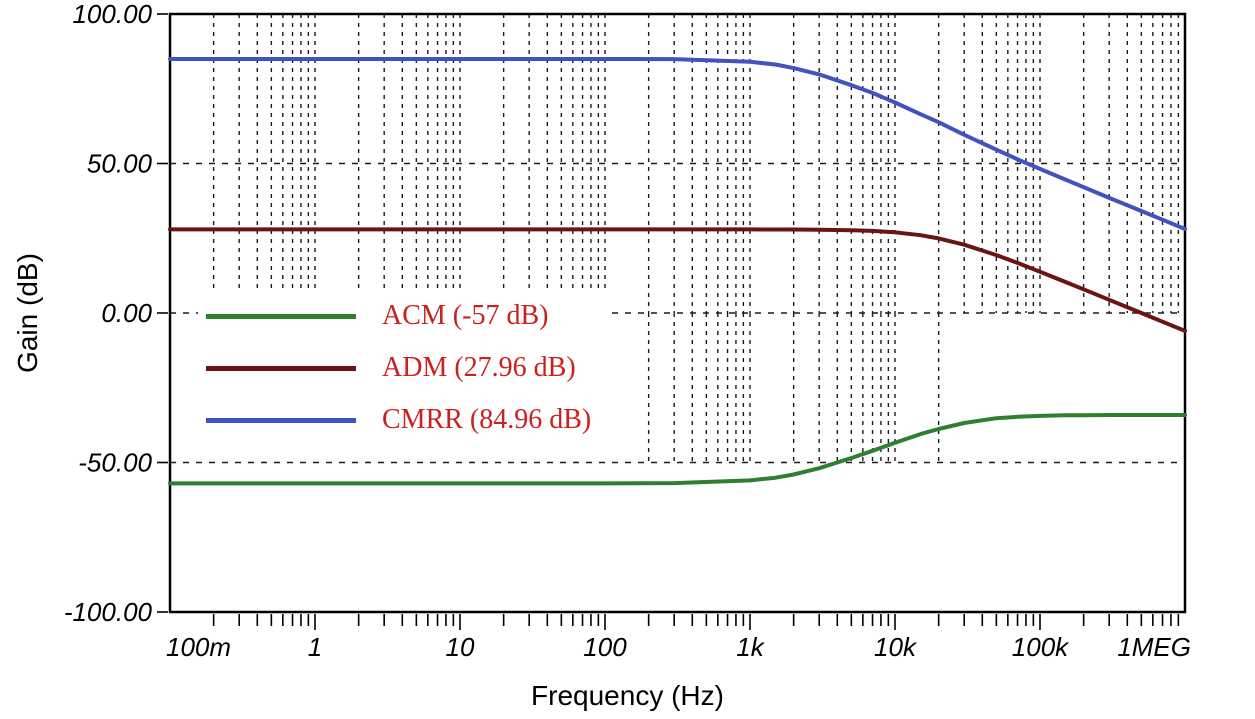 This screenshot has height=719, width=1255. I want to click on y-tick-label: -50.00, so click(115, 463).